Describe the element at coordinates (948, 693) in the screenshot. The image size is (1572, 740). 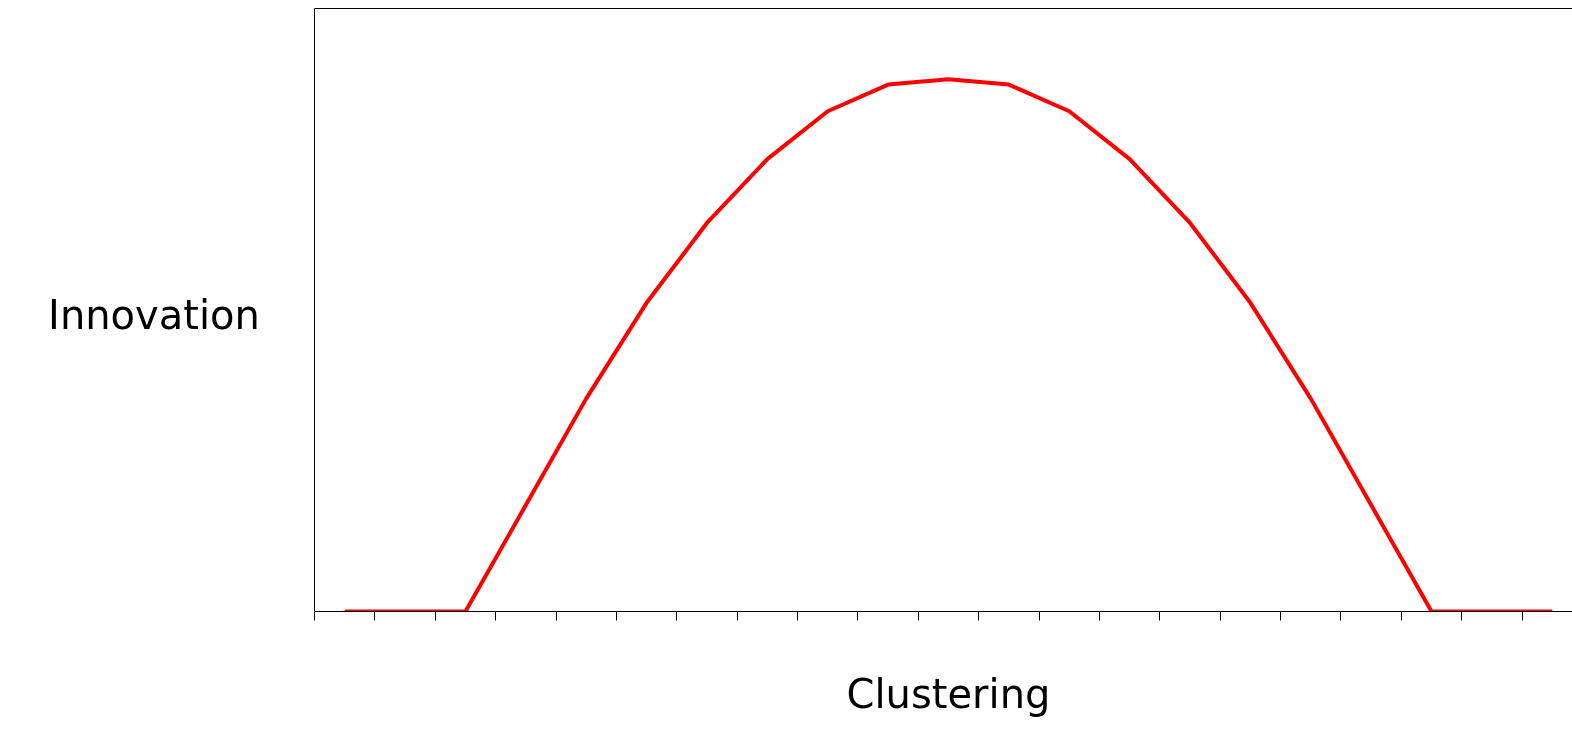
I see `x-axis-title: Clustering` at that location.